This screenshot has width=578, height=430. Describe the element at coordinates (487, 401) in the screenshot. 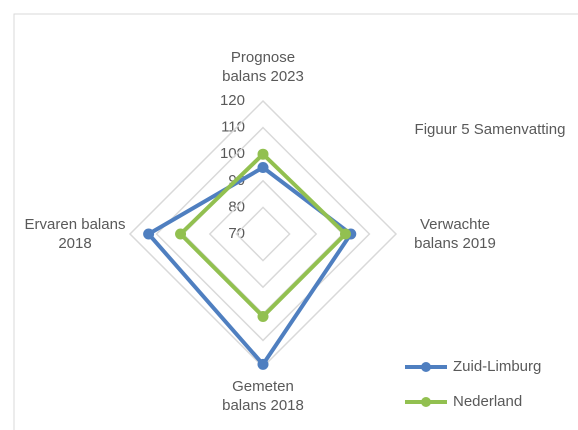

I see `legend-label: Nederland` at that location.